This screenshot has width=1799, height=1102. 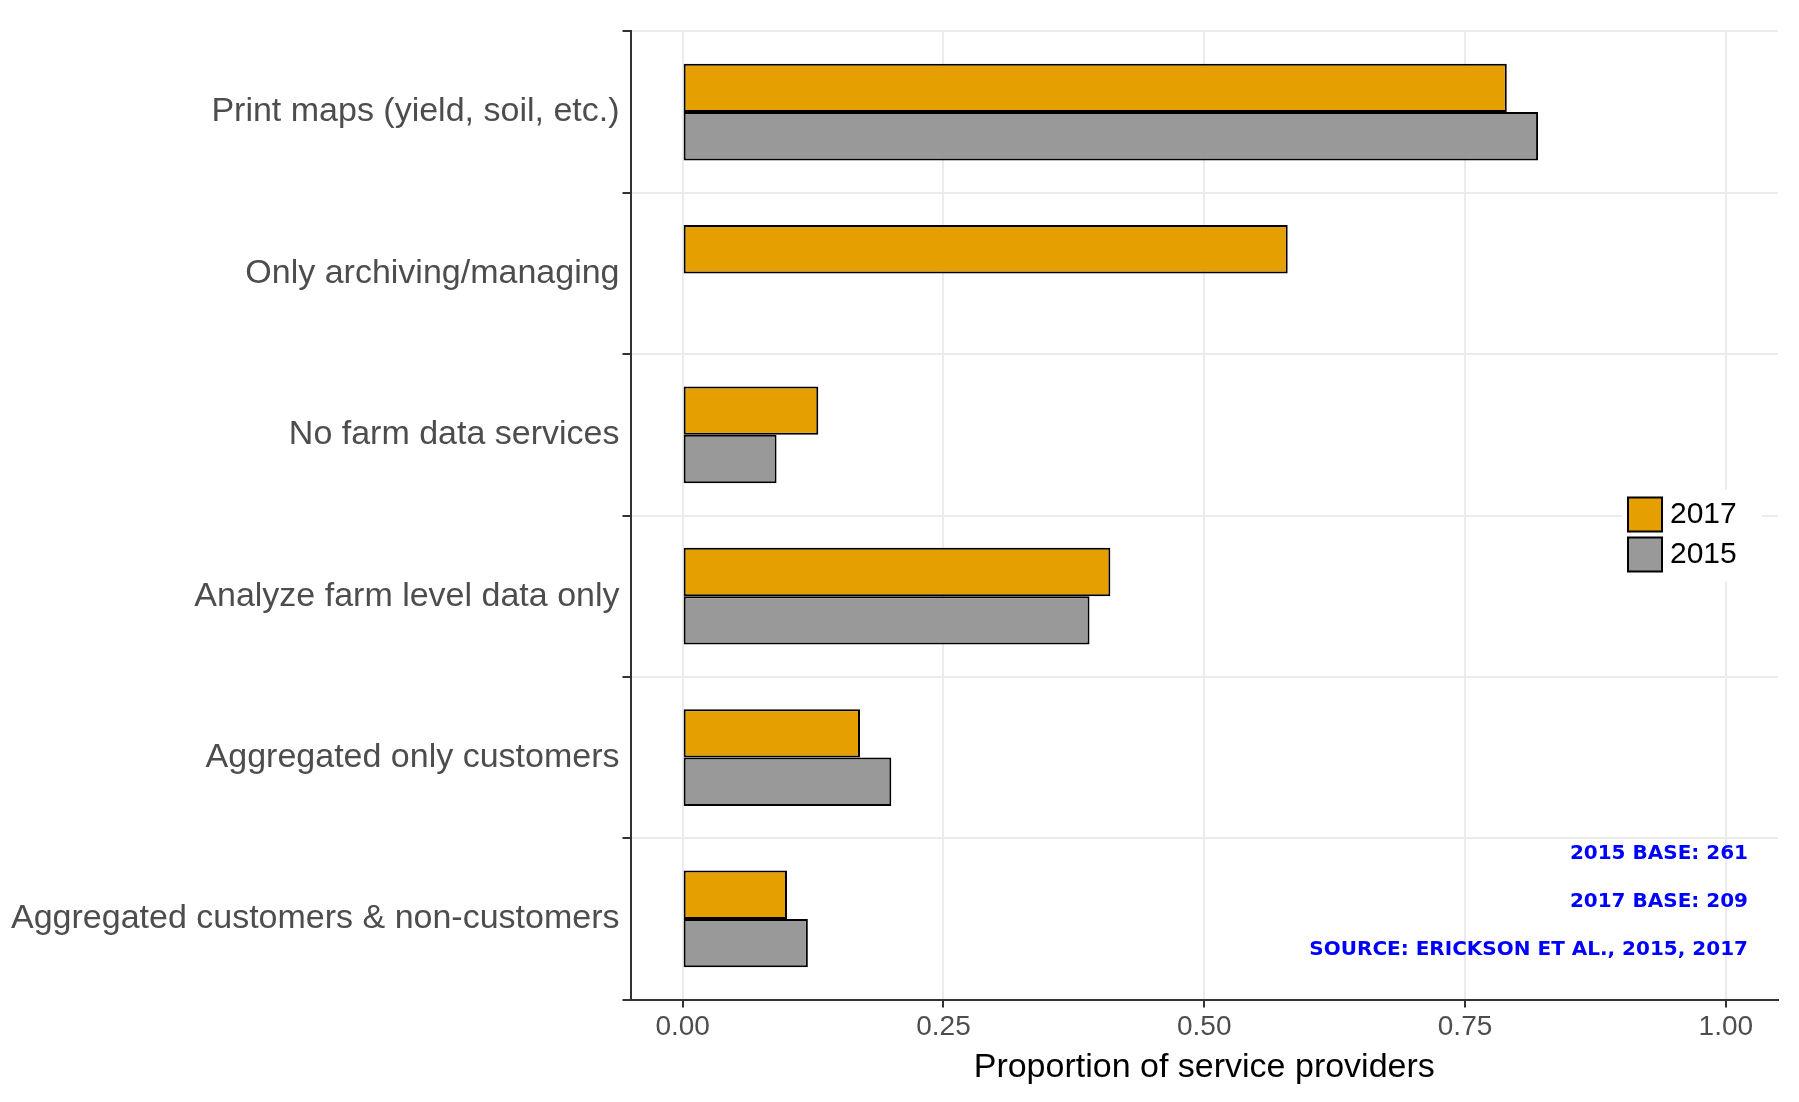 What do you see at coordinates (407, 593) in the screenshot?
I see `y-tick-label: Analyze farm level data only` at bounding box center [407, 593].